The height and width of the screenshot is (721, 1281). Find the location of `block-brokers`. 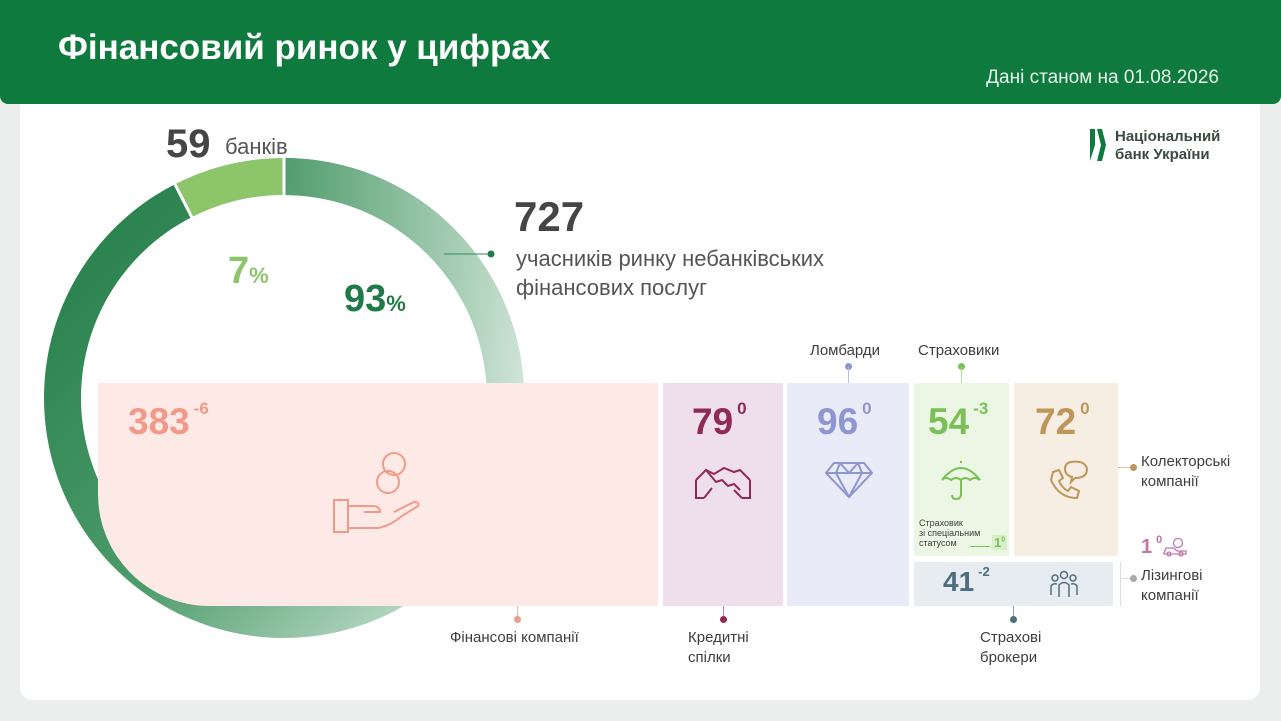

block-brokers is located at coordinates (1013, 584).